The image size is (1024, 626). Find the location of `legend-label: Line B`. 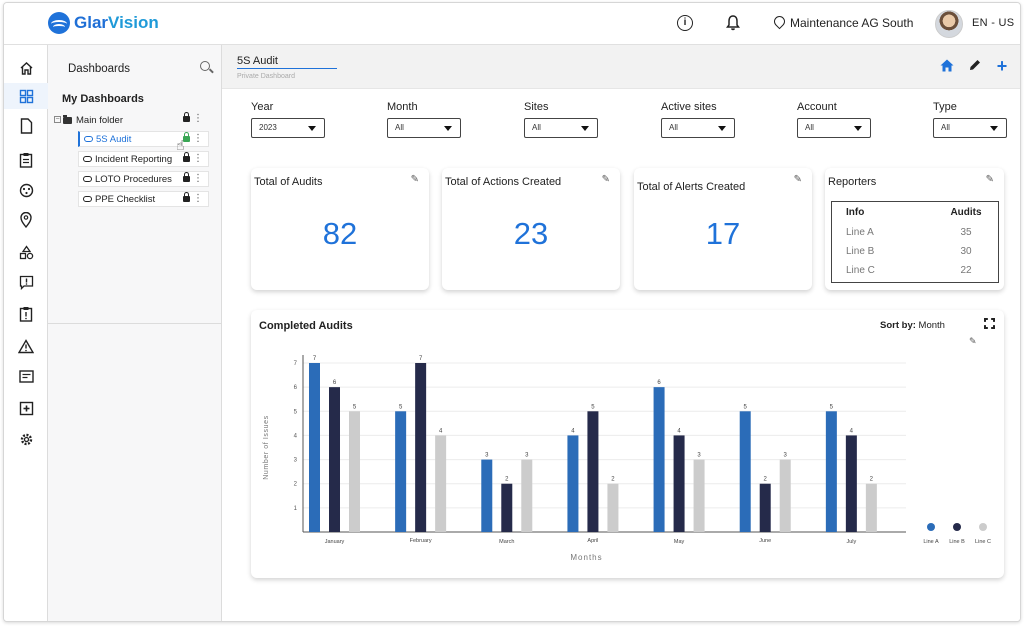

legend-label: Line B is located at coordinates (957, 542).